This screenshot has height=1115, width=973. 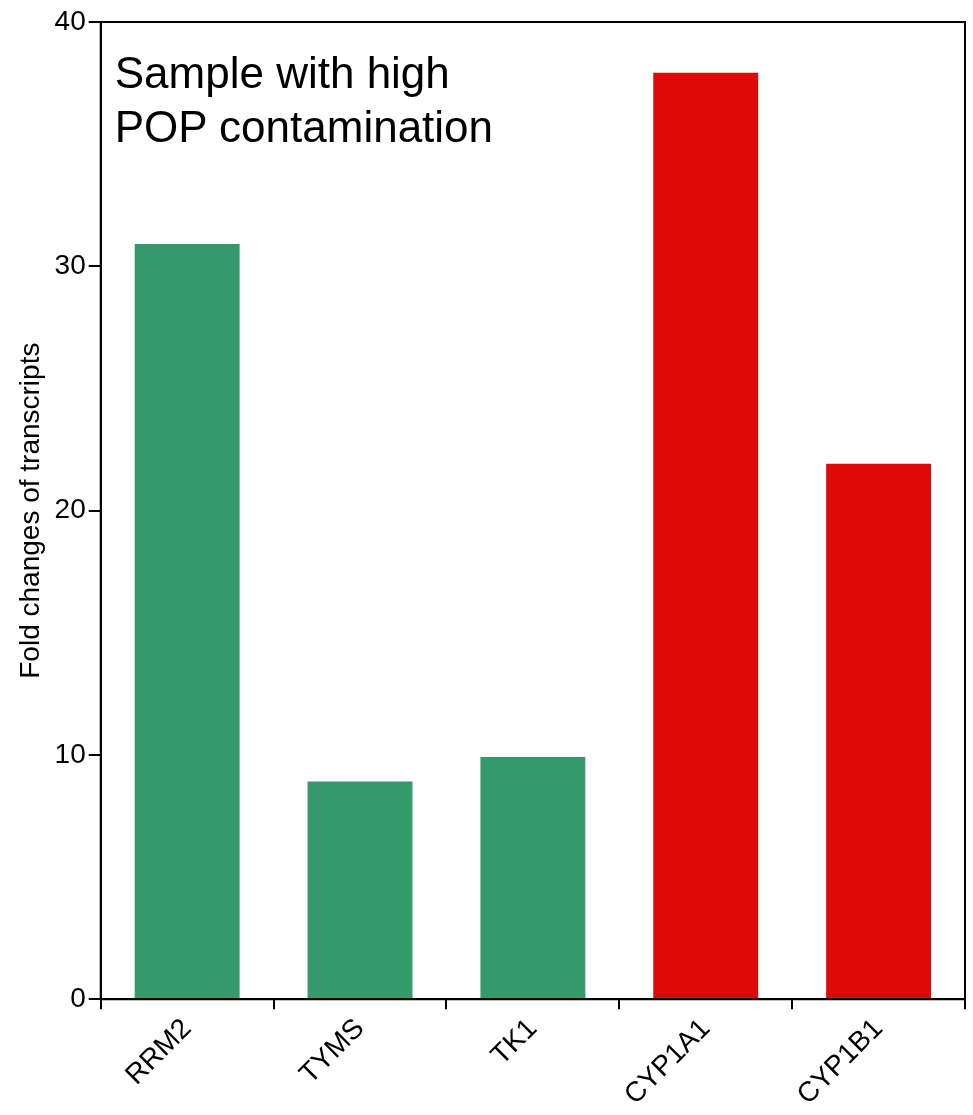 What do you see at coordinates (70, 753) in the screenshot?
I see `y-tick-label: 10` at bounding box center [70, 753].